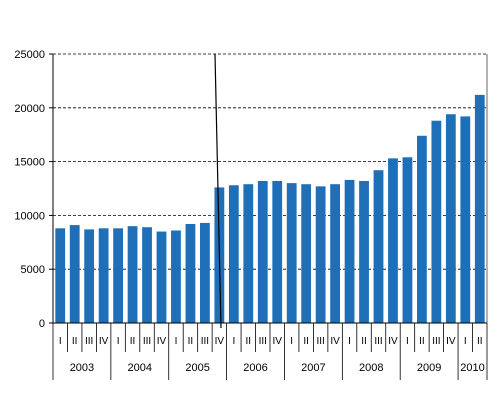 The width and height of the screenshot is (503, 419). What do you see at coordinates (218, 191) in the screenshot?
I see `series-break-line` at bounding box center [218, 191].